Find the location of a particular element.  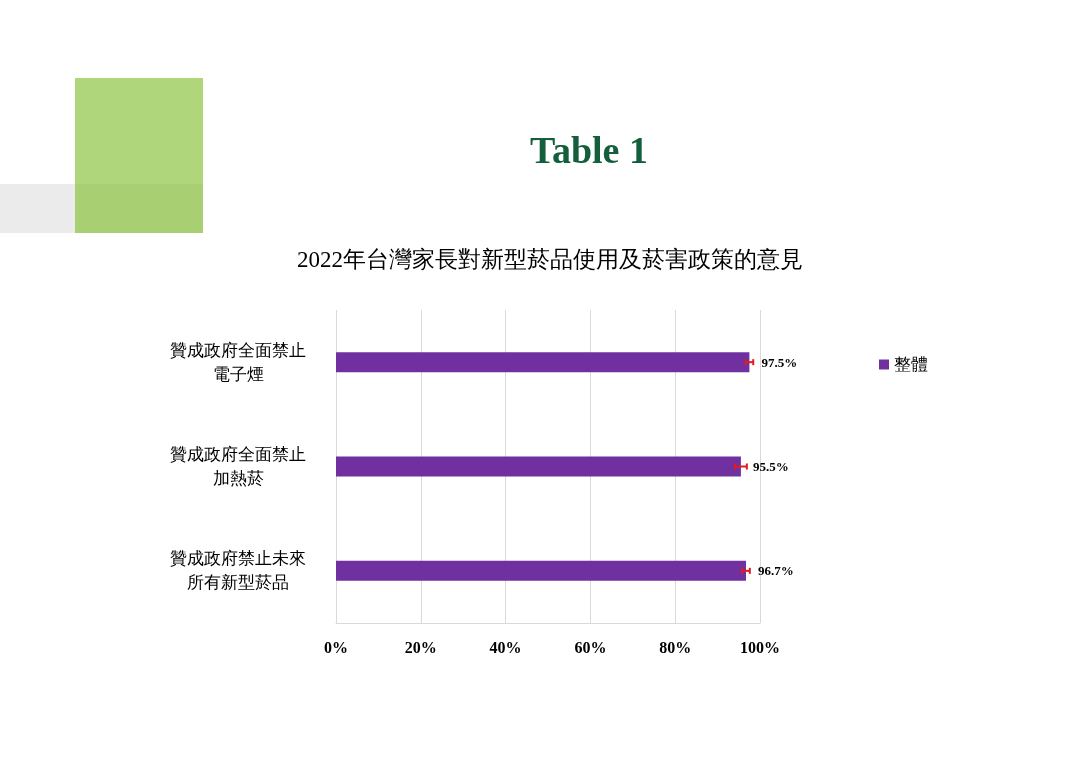

y-tick-label: 贊成政府全面禁止加熱菸 is located at coordinates (238, 466).